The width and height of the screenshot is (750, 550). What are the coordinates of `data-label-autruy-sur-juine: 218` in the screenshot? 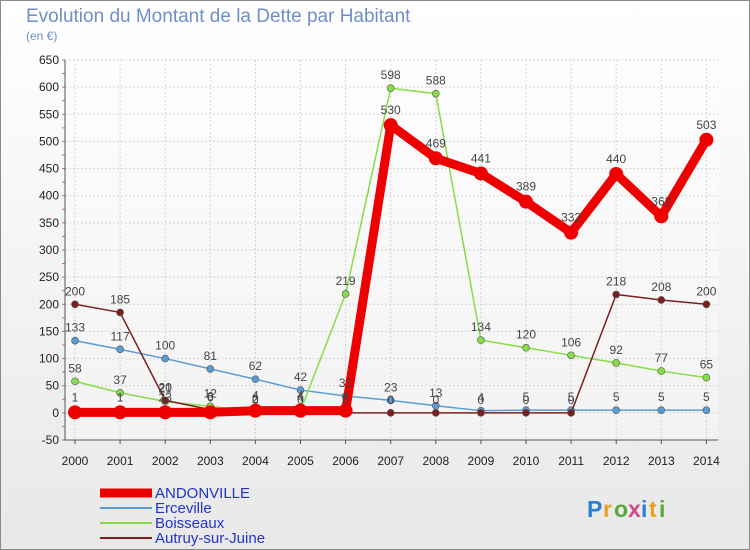 It's located at (616, 282).